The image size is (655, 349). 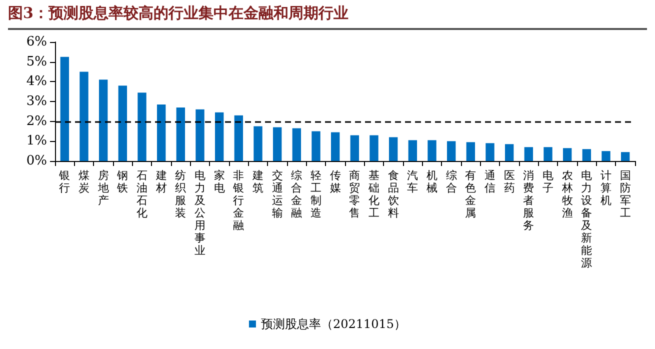 What do you see at coordinates (625, 194) in the screenshot?
I see `x-tick-label: 国防军工` at bounding box center [625, 194].